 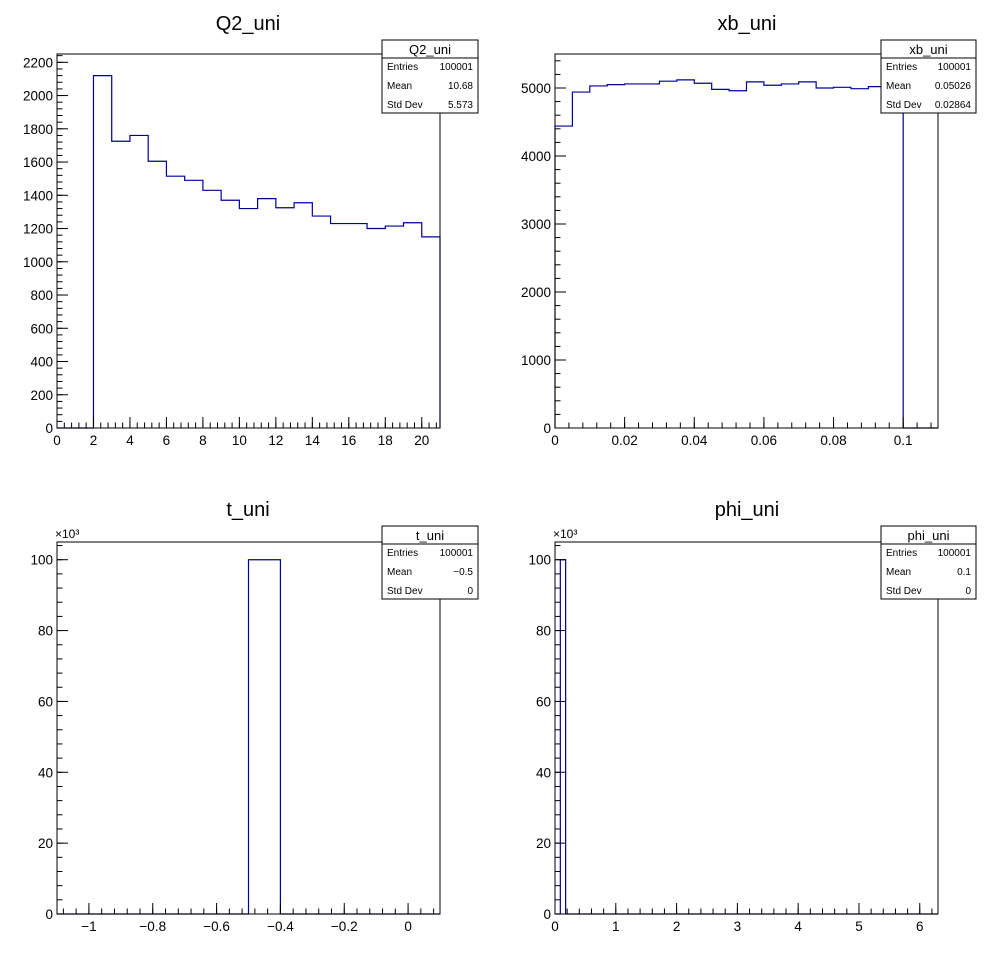 What do you see at coordinates (41, 395) in the screenshot?
I see `y-tick-label: 200` at bounding box center [41, 395].